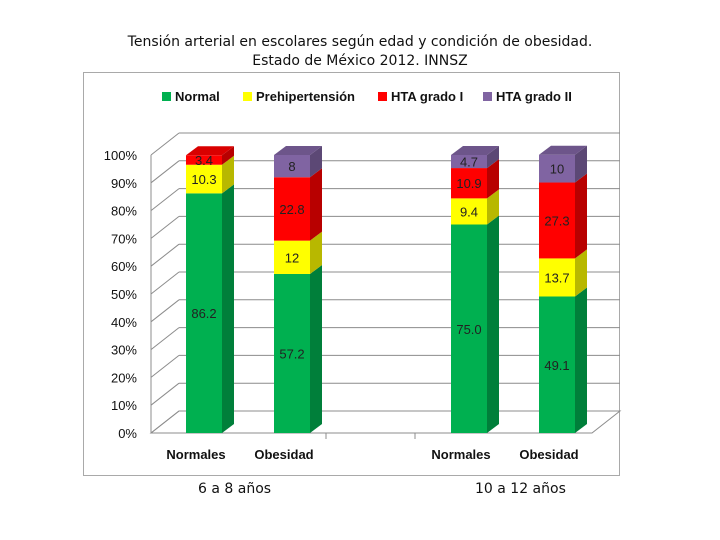 The width and height of the screenshot is (720, 540). What do you see at coordinates (360, 61) in the screenshot?
I see `chart-title-line-2: Estado de México 2012. INNSZ` at bounding box center [360, 61].